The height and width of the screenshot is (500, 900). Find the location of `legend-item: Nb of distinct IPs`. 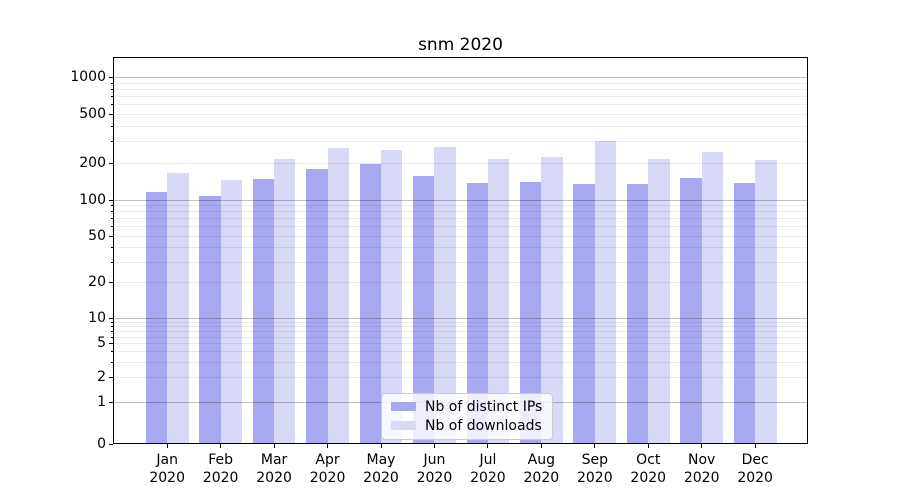

legend-item: Nb of distinct IPs is located at coordinates (466, 406).